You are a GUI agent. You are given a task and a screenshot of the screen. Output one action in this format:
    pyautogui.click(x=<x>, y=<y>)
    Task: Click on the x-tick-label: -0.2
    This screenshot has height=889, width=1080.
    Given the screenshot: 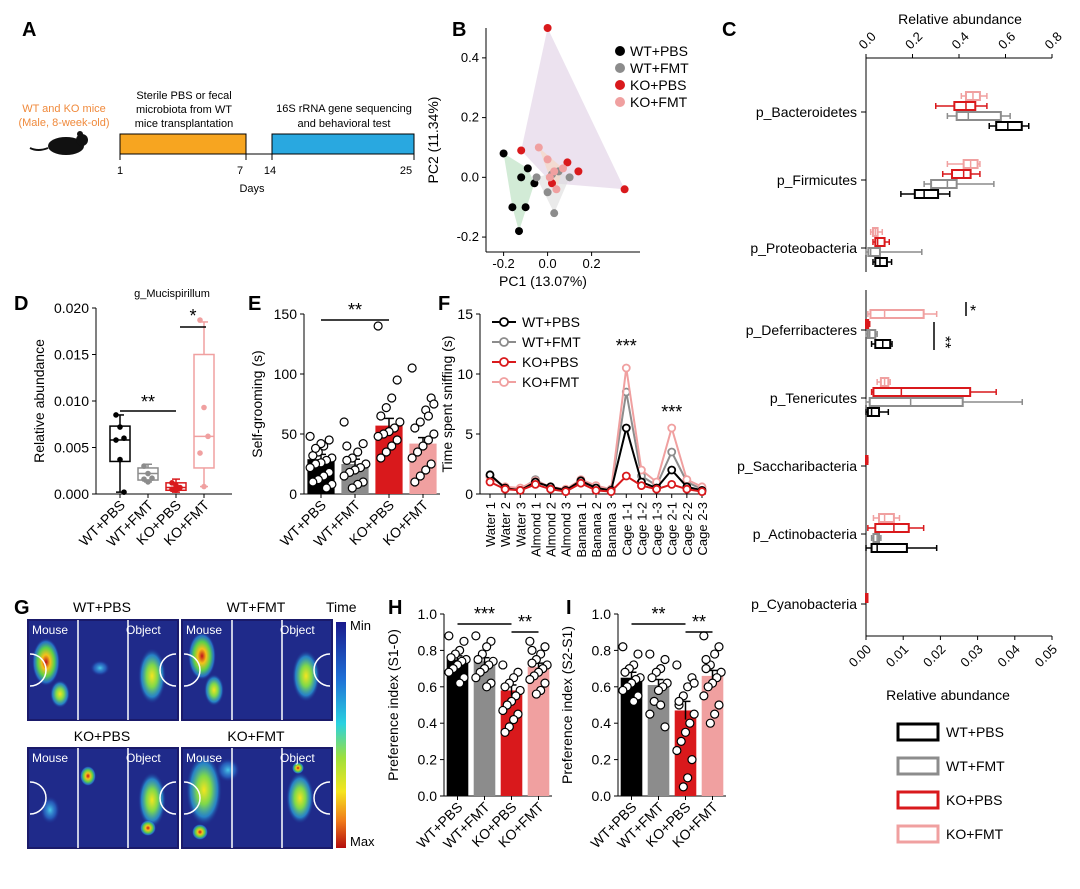 What is the action you would take?
    pyautogui.click(x=503, y=263)
    